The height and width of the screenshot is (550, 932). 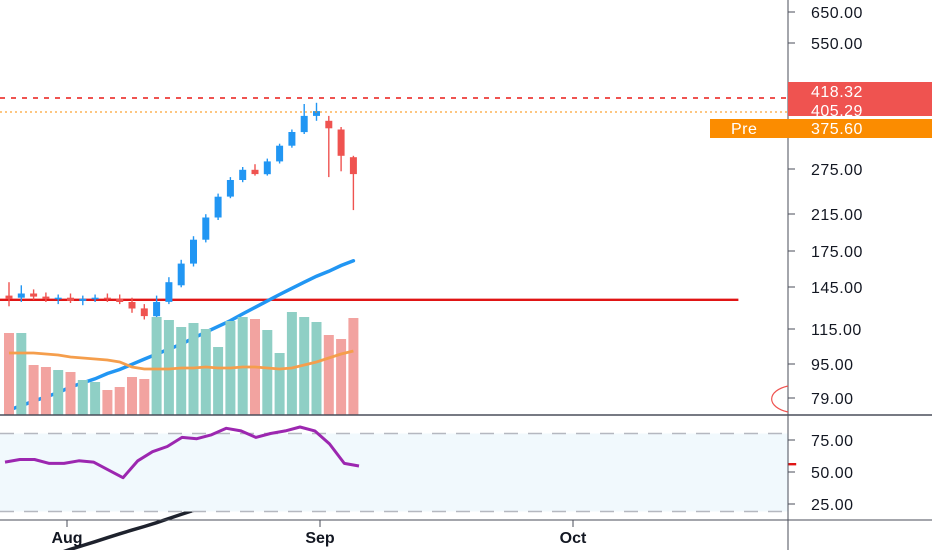 I want to click on price-tick-label: 145.00, so click(x=837, y=288).